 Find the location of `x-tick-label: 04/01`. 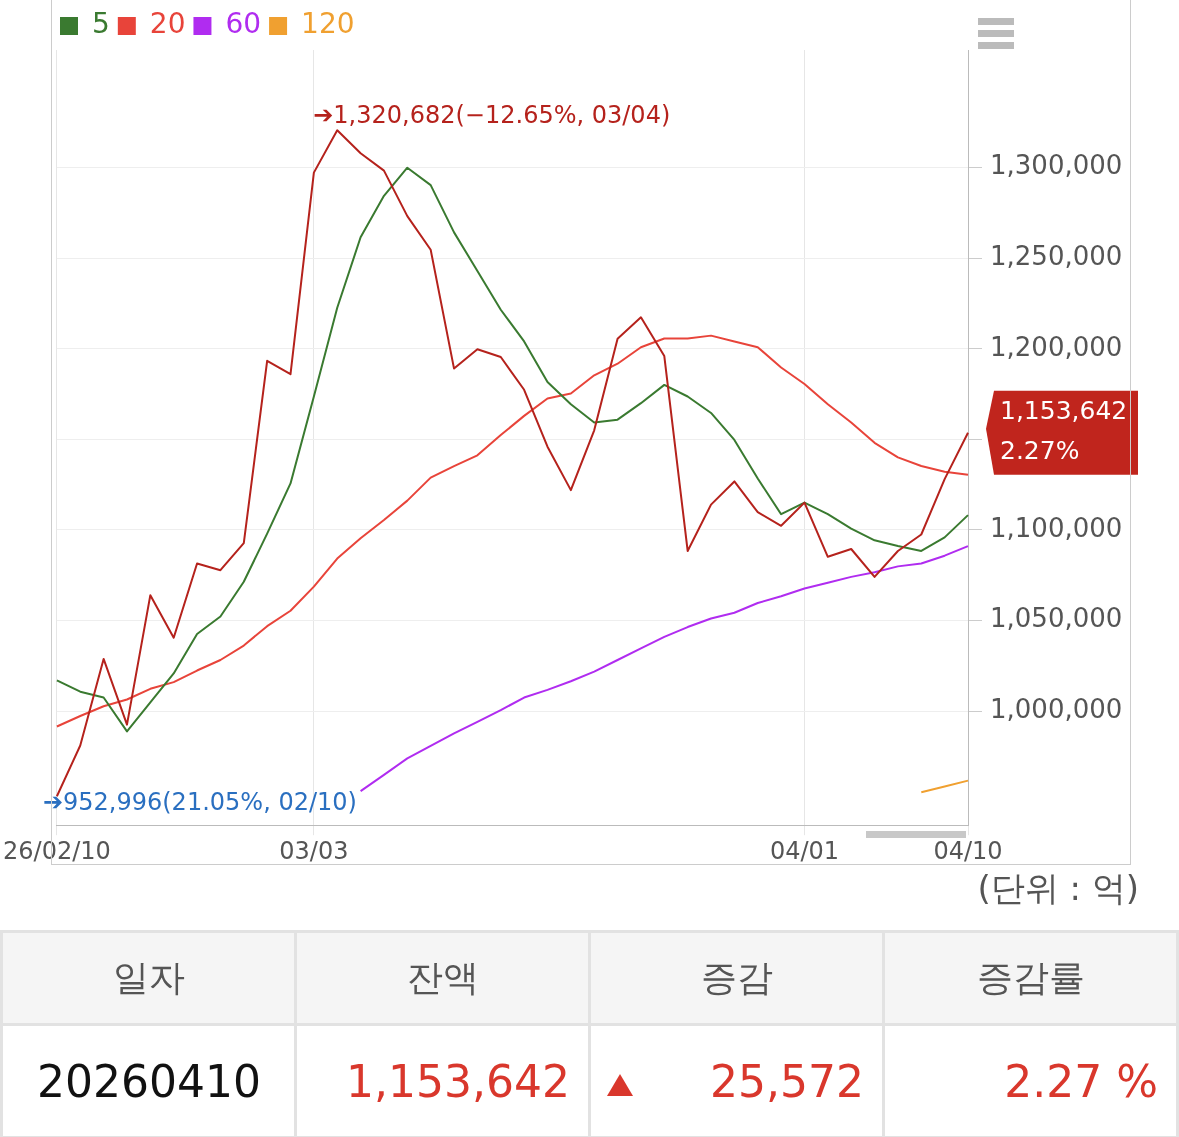

x-tick-label: 04/01 is located at coordinates (804, 850).